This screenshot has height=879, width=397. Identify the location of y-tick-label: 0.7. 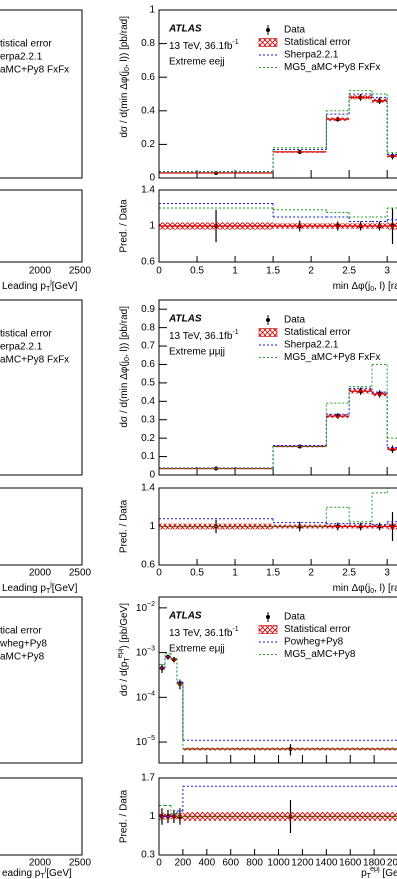
(148, 346).